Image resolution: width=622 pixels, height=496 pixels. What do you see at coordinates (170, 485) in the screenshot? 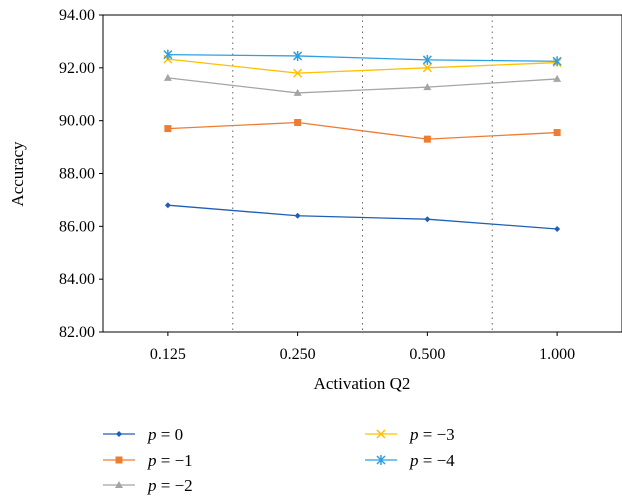
I see `legend-label: p = −2` at bounding box center [170, 485].